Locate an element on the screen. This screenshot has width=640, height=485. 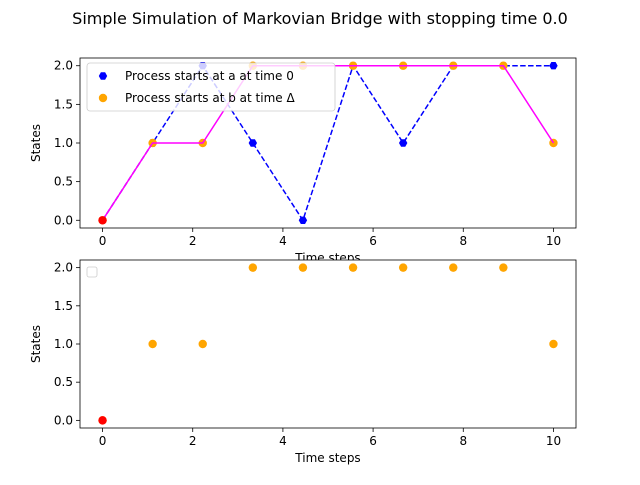
legend-box-empty is located at coordinates (92, 272).